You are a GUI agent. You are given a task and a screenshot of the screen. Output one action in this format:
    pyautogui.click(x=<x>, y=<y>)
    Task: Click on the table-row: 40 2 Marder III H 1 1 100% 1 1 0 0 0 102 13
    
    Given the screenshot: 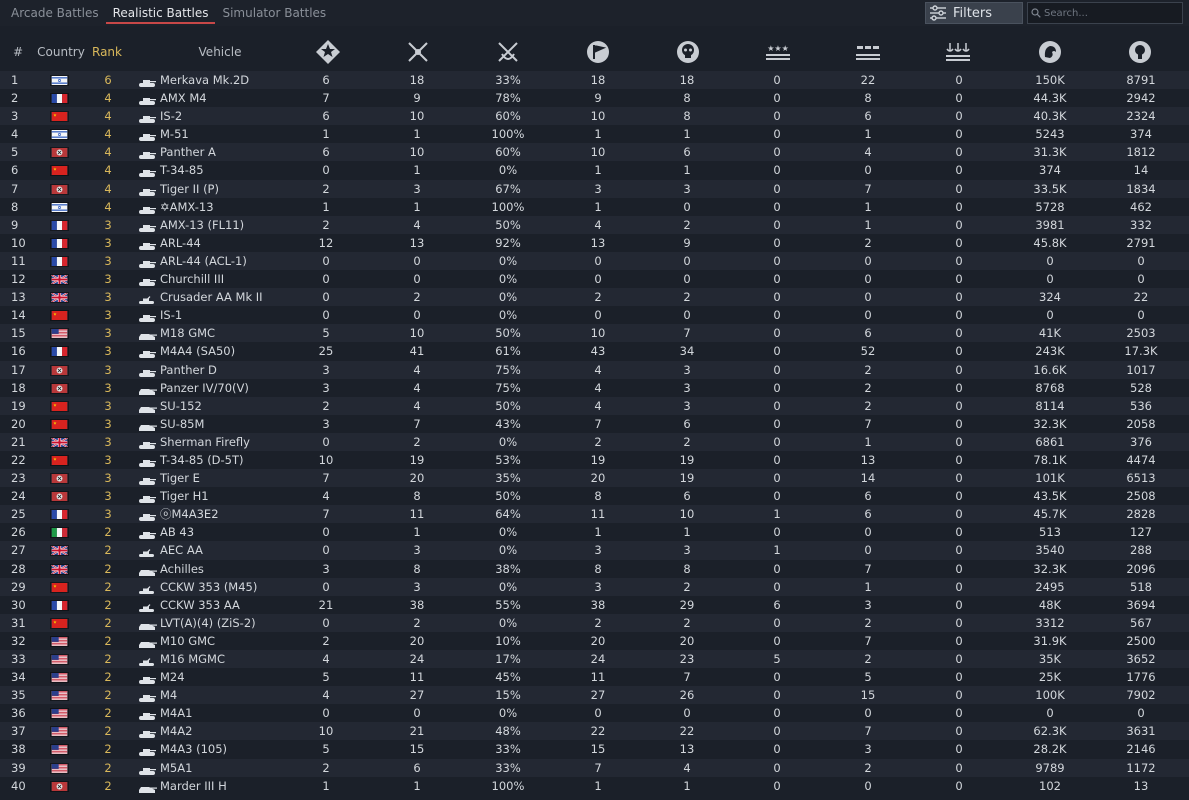 What is the action you would take?
    pyautogui.click(x=594, y=785)
    